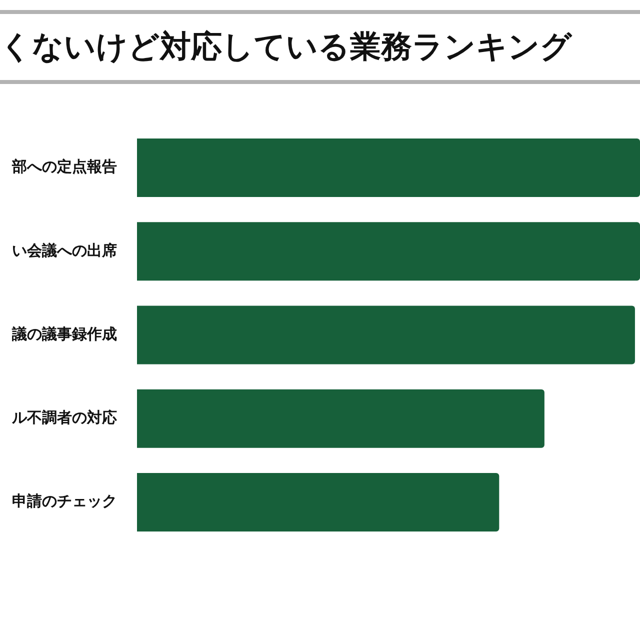 Image resolution: width=640 pixels, height=628 pixels. I want to click on y-tick-label: 議の議事録作成, so click(64, 333).